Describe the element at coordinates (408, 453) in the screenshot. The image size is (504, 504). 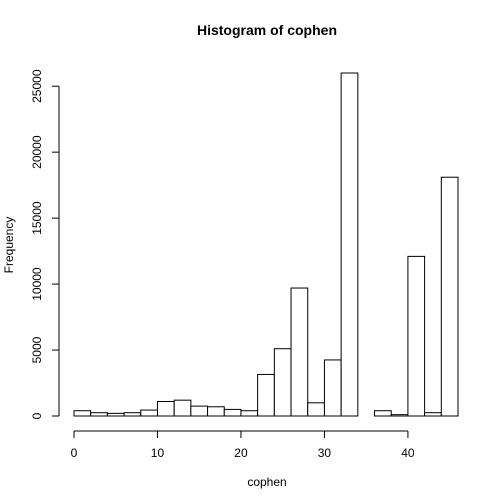
I see `x-tick-label: 40` at that location.